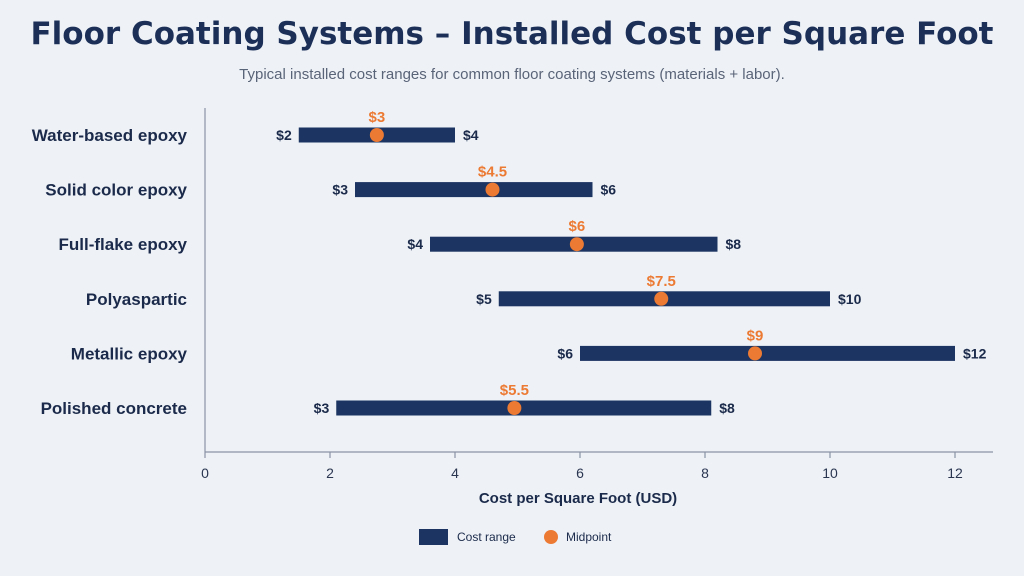 The image size is (1024, 576). I want to click on range-low-label: $2, so click(284, 135).